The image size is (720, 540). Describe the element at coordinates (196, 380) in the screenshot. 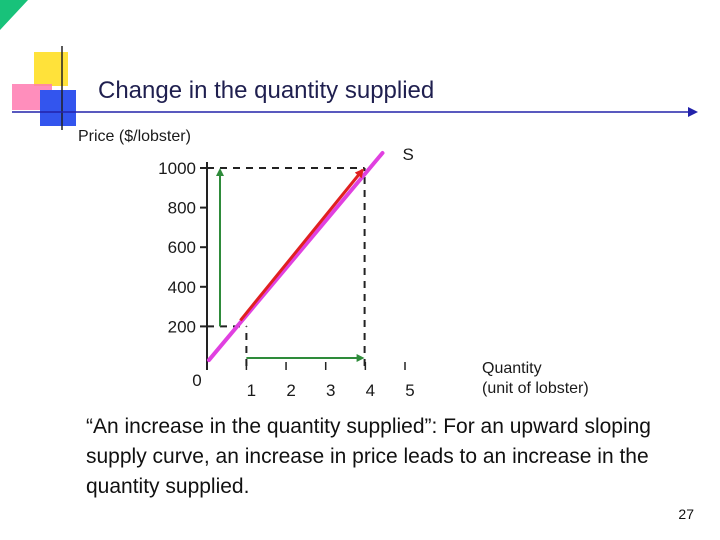

I see `origin-label: 0` at that location.